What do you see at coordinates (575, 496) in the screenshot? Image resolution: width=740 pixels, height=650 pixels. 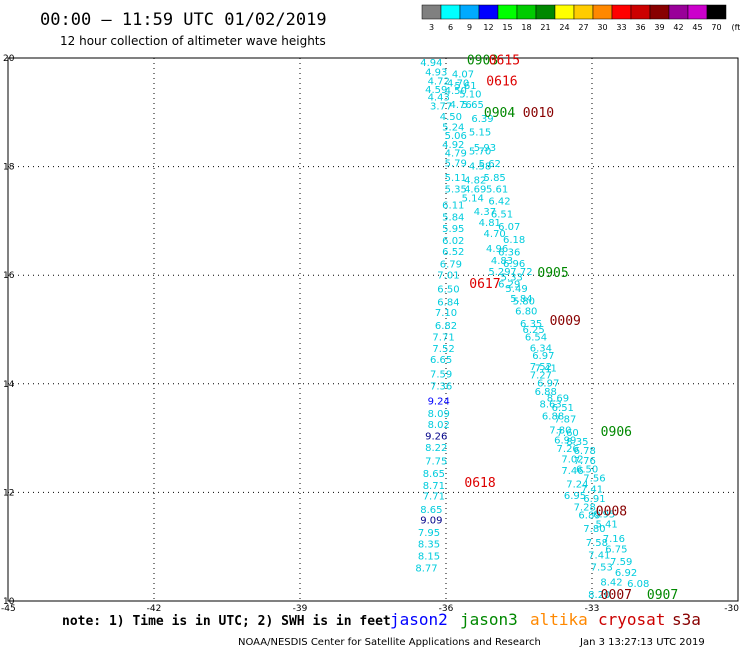 I see `wave-height-value: 6.95` at bounding box center [575, 496].